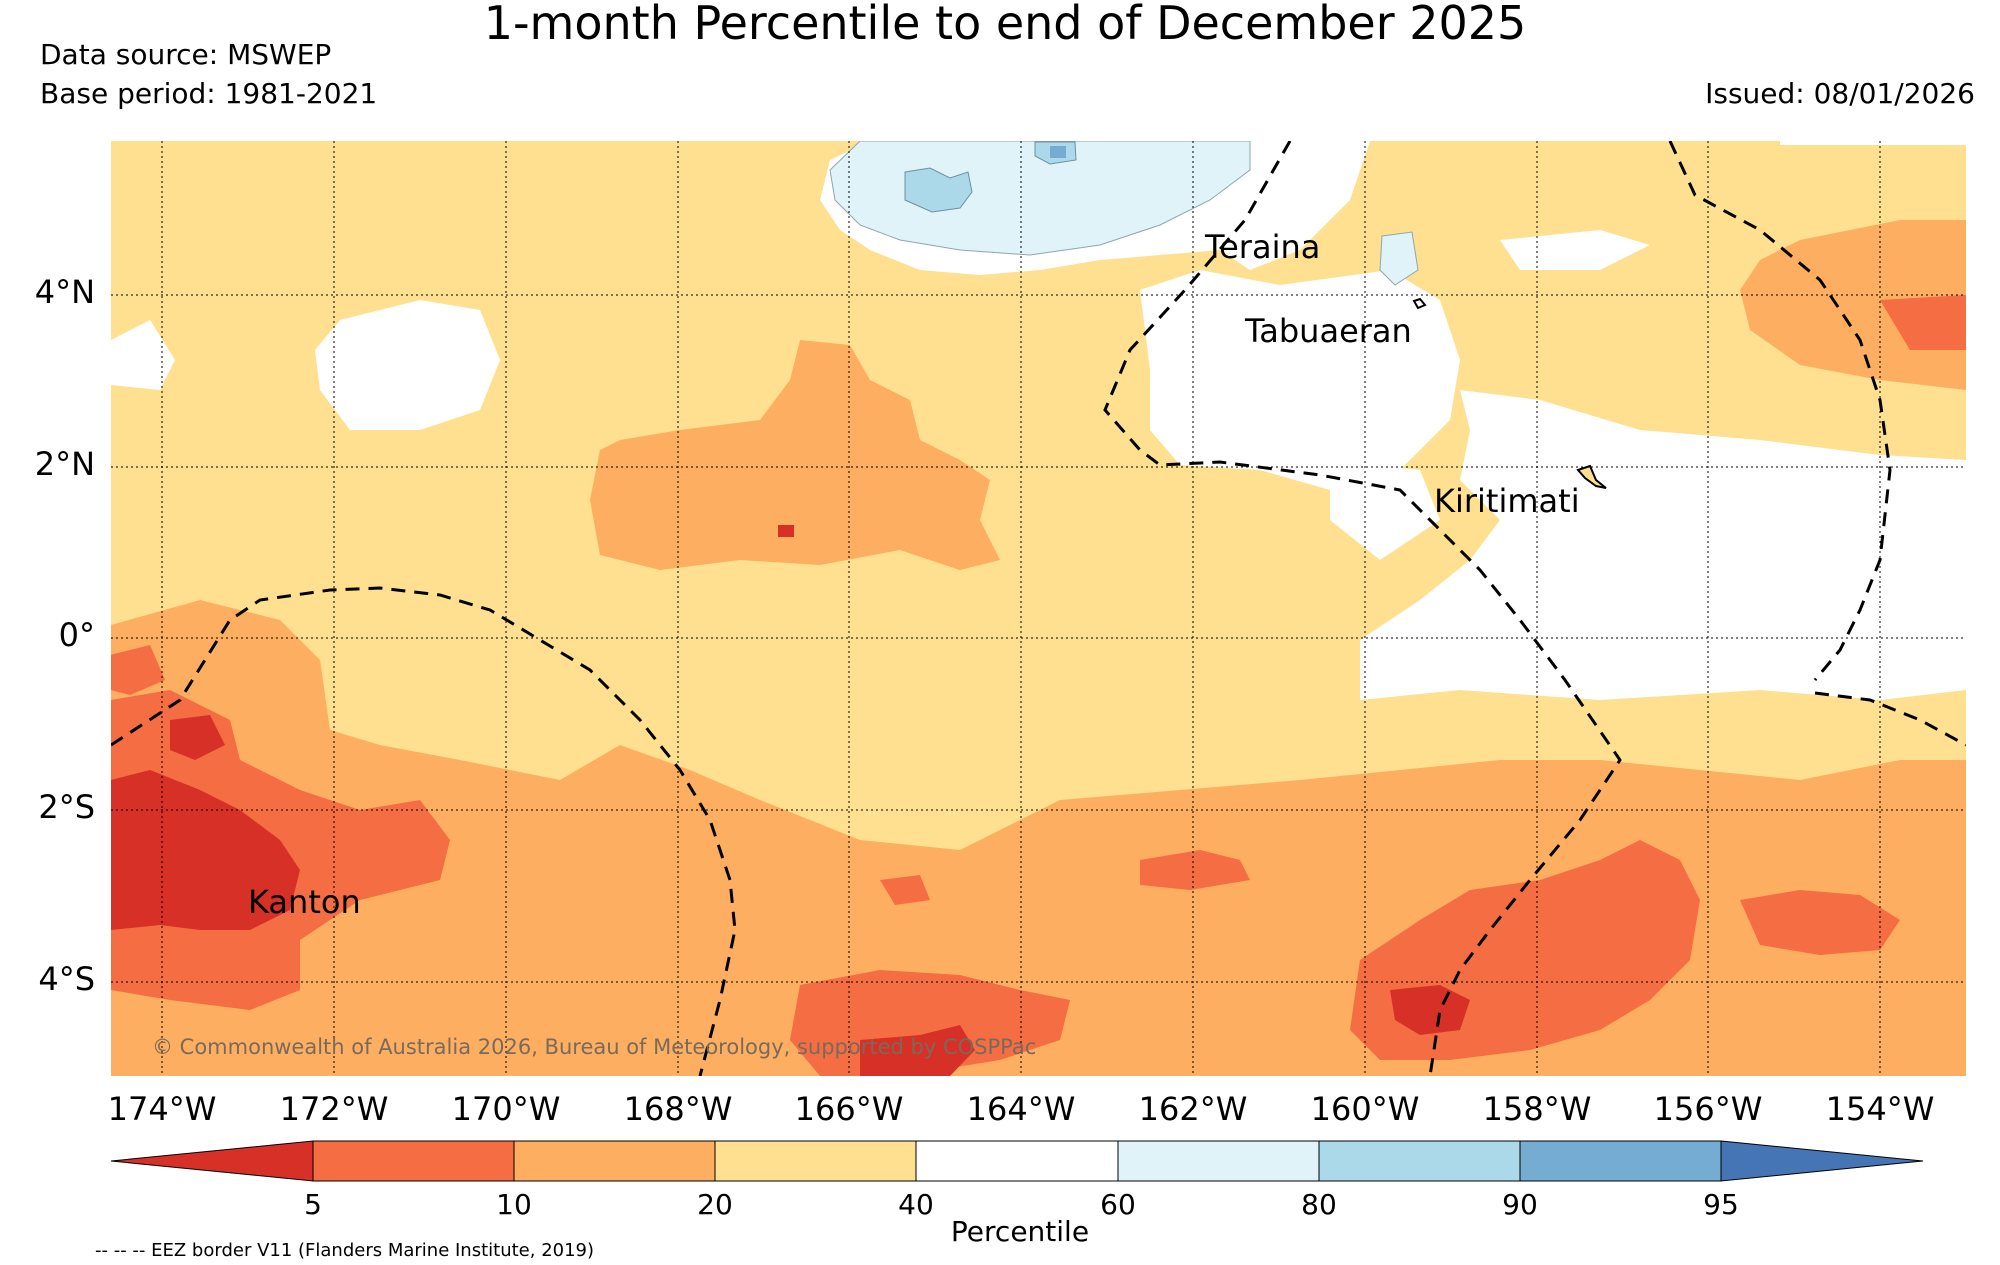 Image resolution: width=2000 pixels, height=1265 pixels. I want to click on lon-label: 154°W, so click(1880, 1109).